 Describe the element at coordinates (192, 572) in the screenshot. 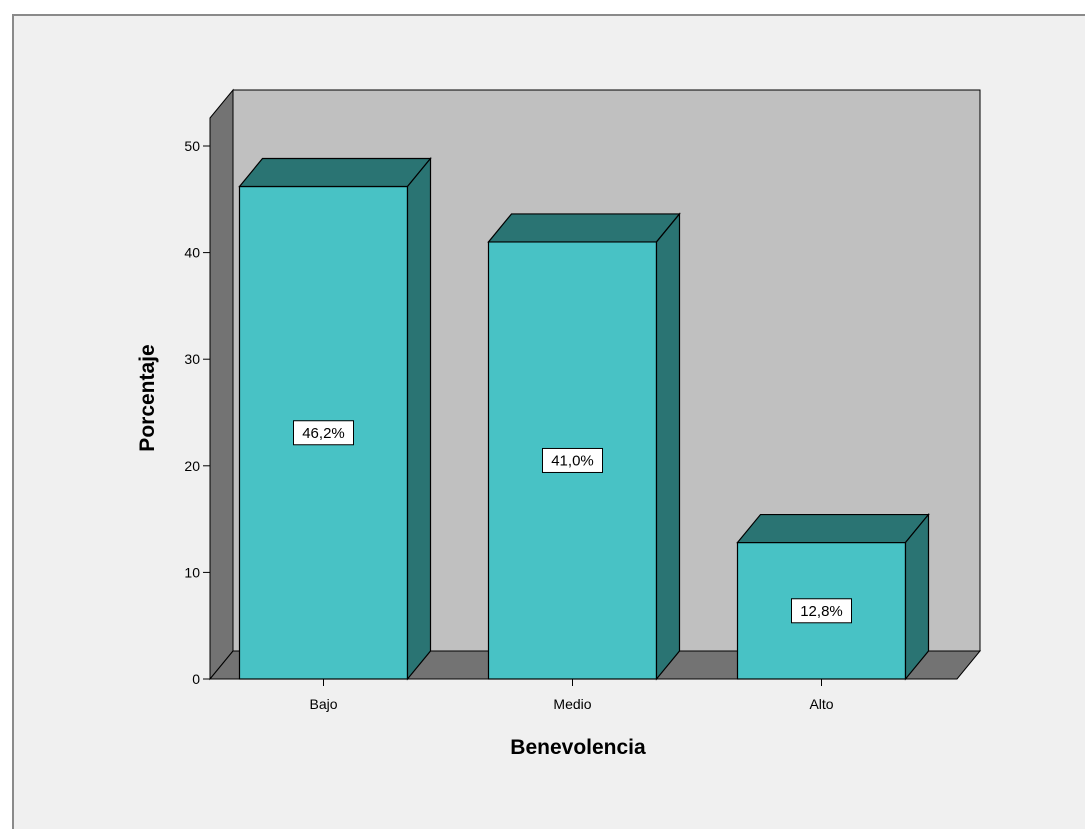

I see `y-tick-label: 10` at that location.